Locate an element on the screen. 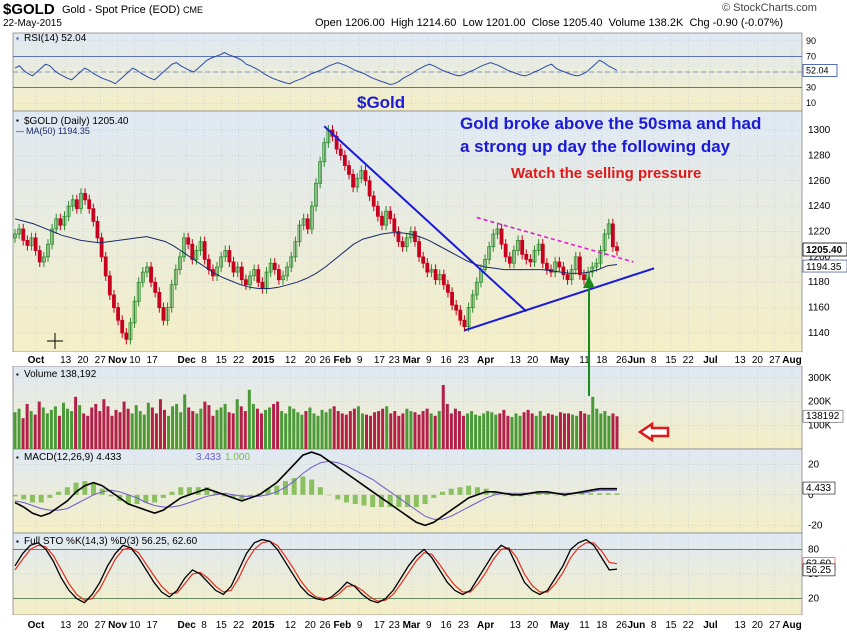 Image resolution: width=847 pixels, height=636 pixels. price-legend: $GOLD (Daily) 1205.40 is located at coordinates (76, 121).